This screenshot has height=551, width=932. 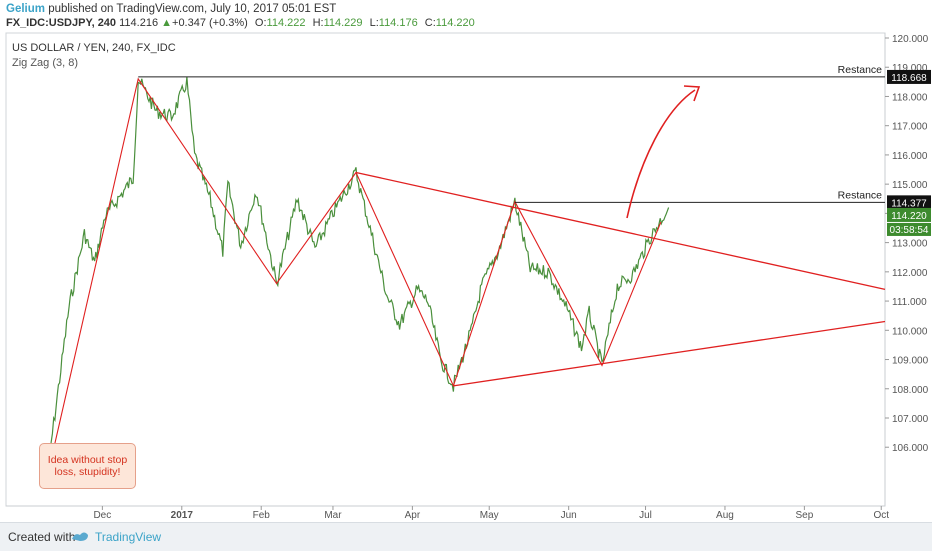 What do you see at coordinates (318, 23) in the screenshot?
I see `high-label: H:` at bounding box center [318, 23].